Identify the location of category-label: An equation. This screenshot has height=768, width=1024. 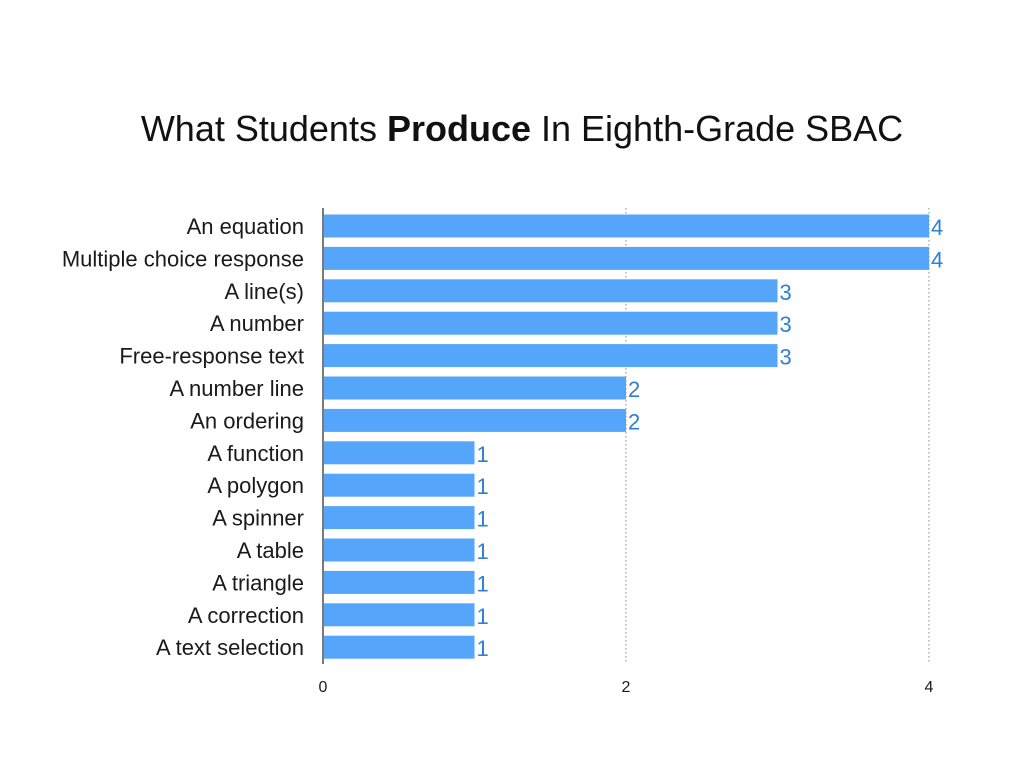
(245, 226).